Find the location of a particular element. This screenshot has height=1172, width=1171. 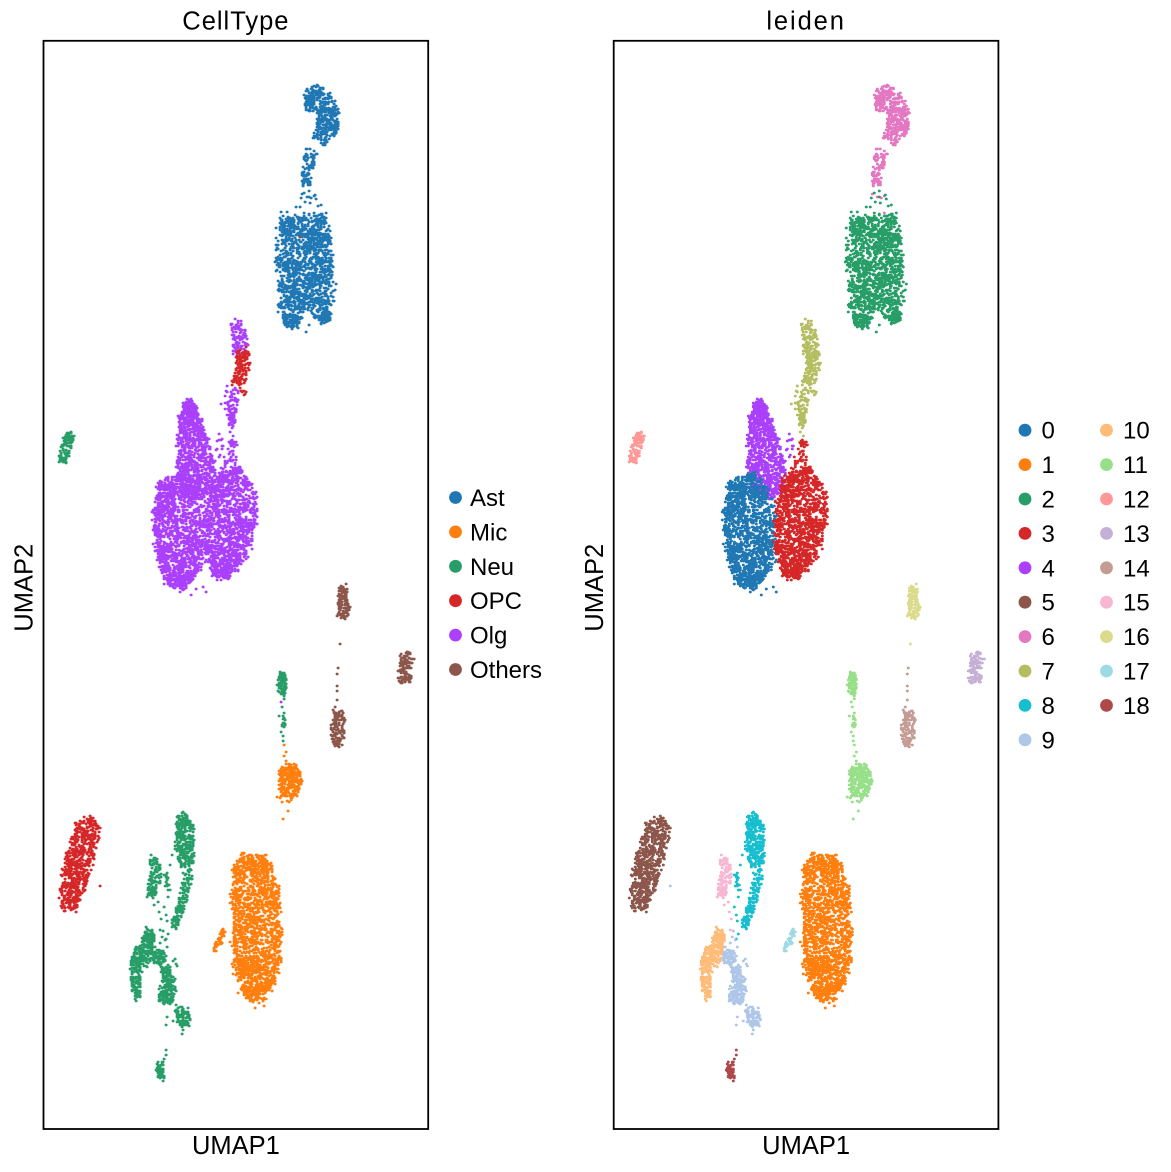

svg-text: Others is located at coordinates (506, 670).